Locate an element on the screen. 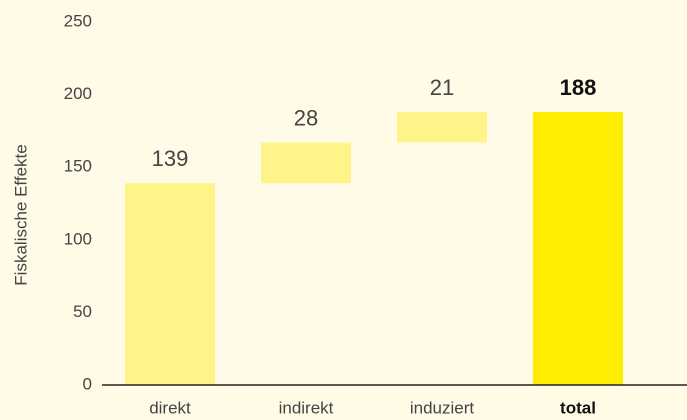 This screenshot has height=420, width=687. y-tick-label: 200 is located at coordinates (78, 93).